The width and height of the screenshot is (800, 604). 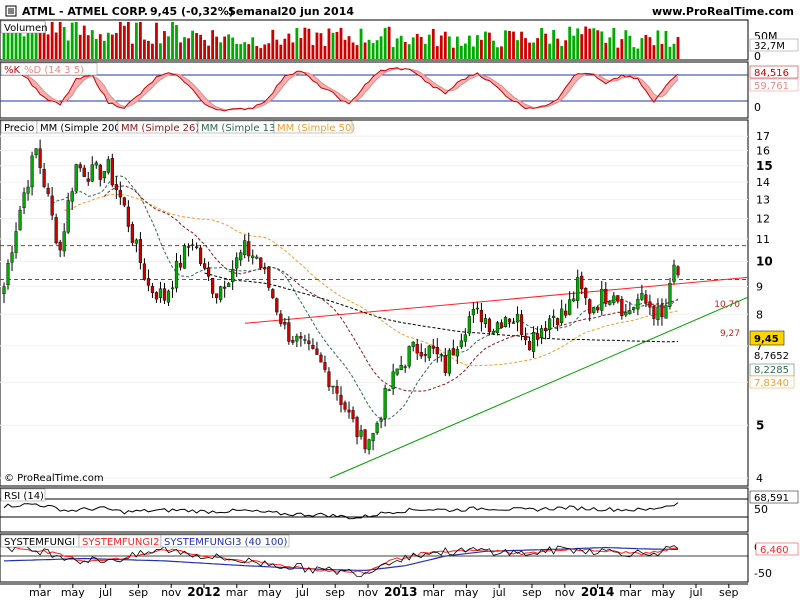 I want to click on price-tick-label: 7, so click(x=759, y=346).